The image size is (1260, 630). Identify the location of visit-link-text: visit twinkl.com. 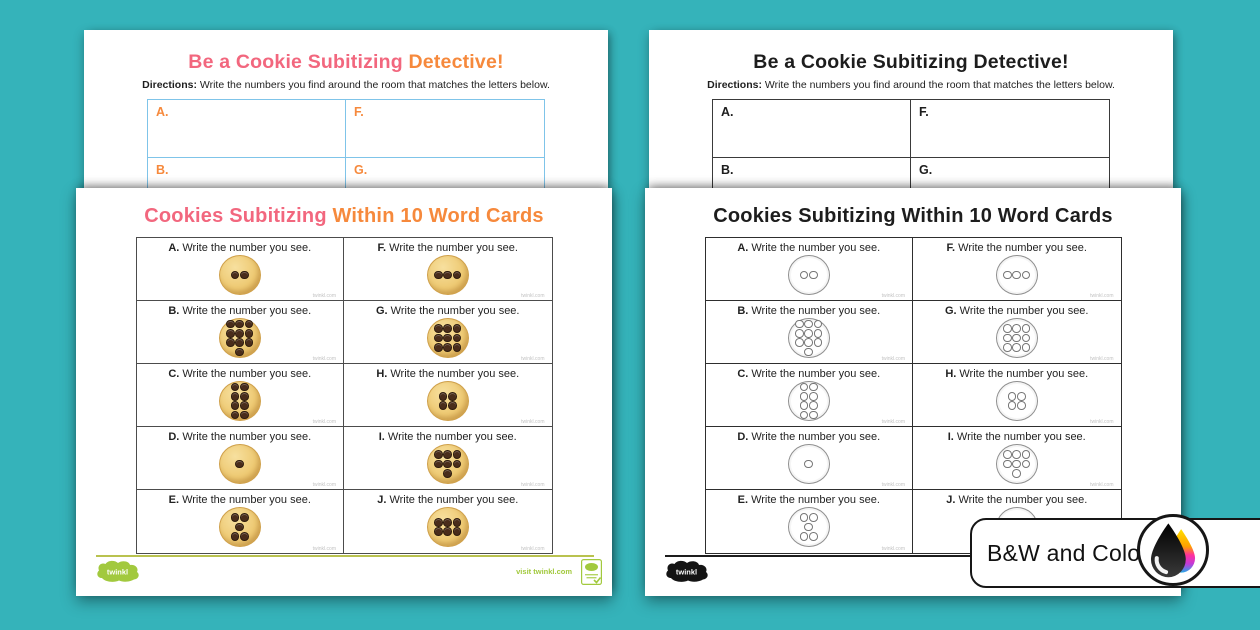
(544, 571).